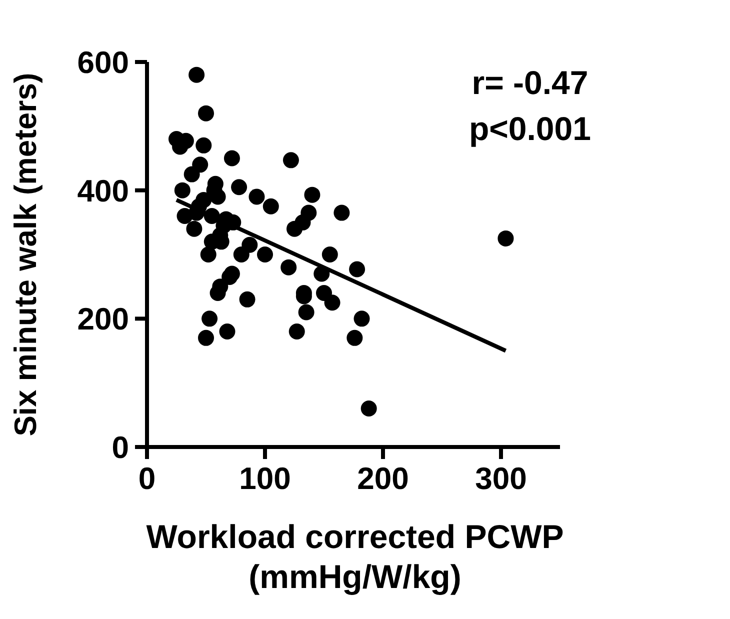  What do you see at coordinates (530, 82) in the screenshot?
I see `annotation: r= -0.47` at bounding box center [530, 82].